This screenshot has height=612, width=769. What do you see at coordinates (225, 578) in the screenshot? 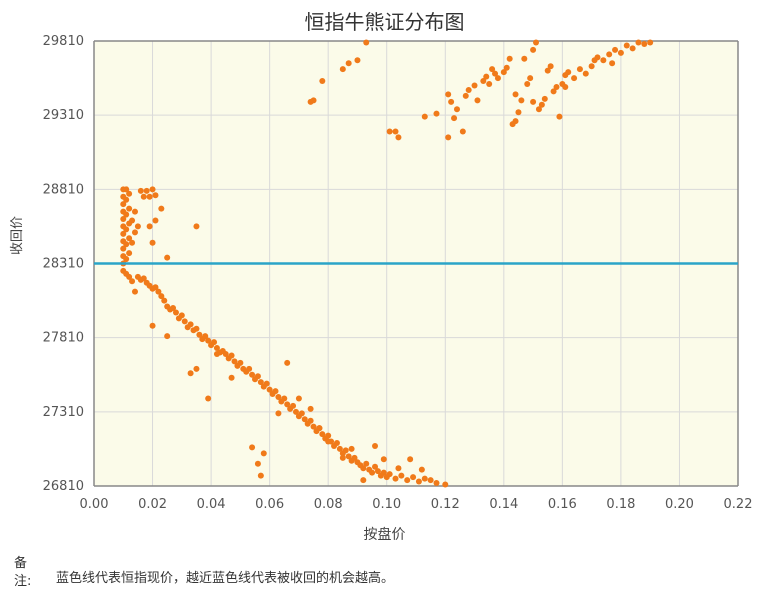
I see `note-text: 蓝色线代表恒指现价，越近蓝色线代表被收回的机会越高。` at bounding box center [225, 578].